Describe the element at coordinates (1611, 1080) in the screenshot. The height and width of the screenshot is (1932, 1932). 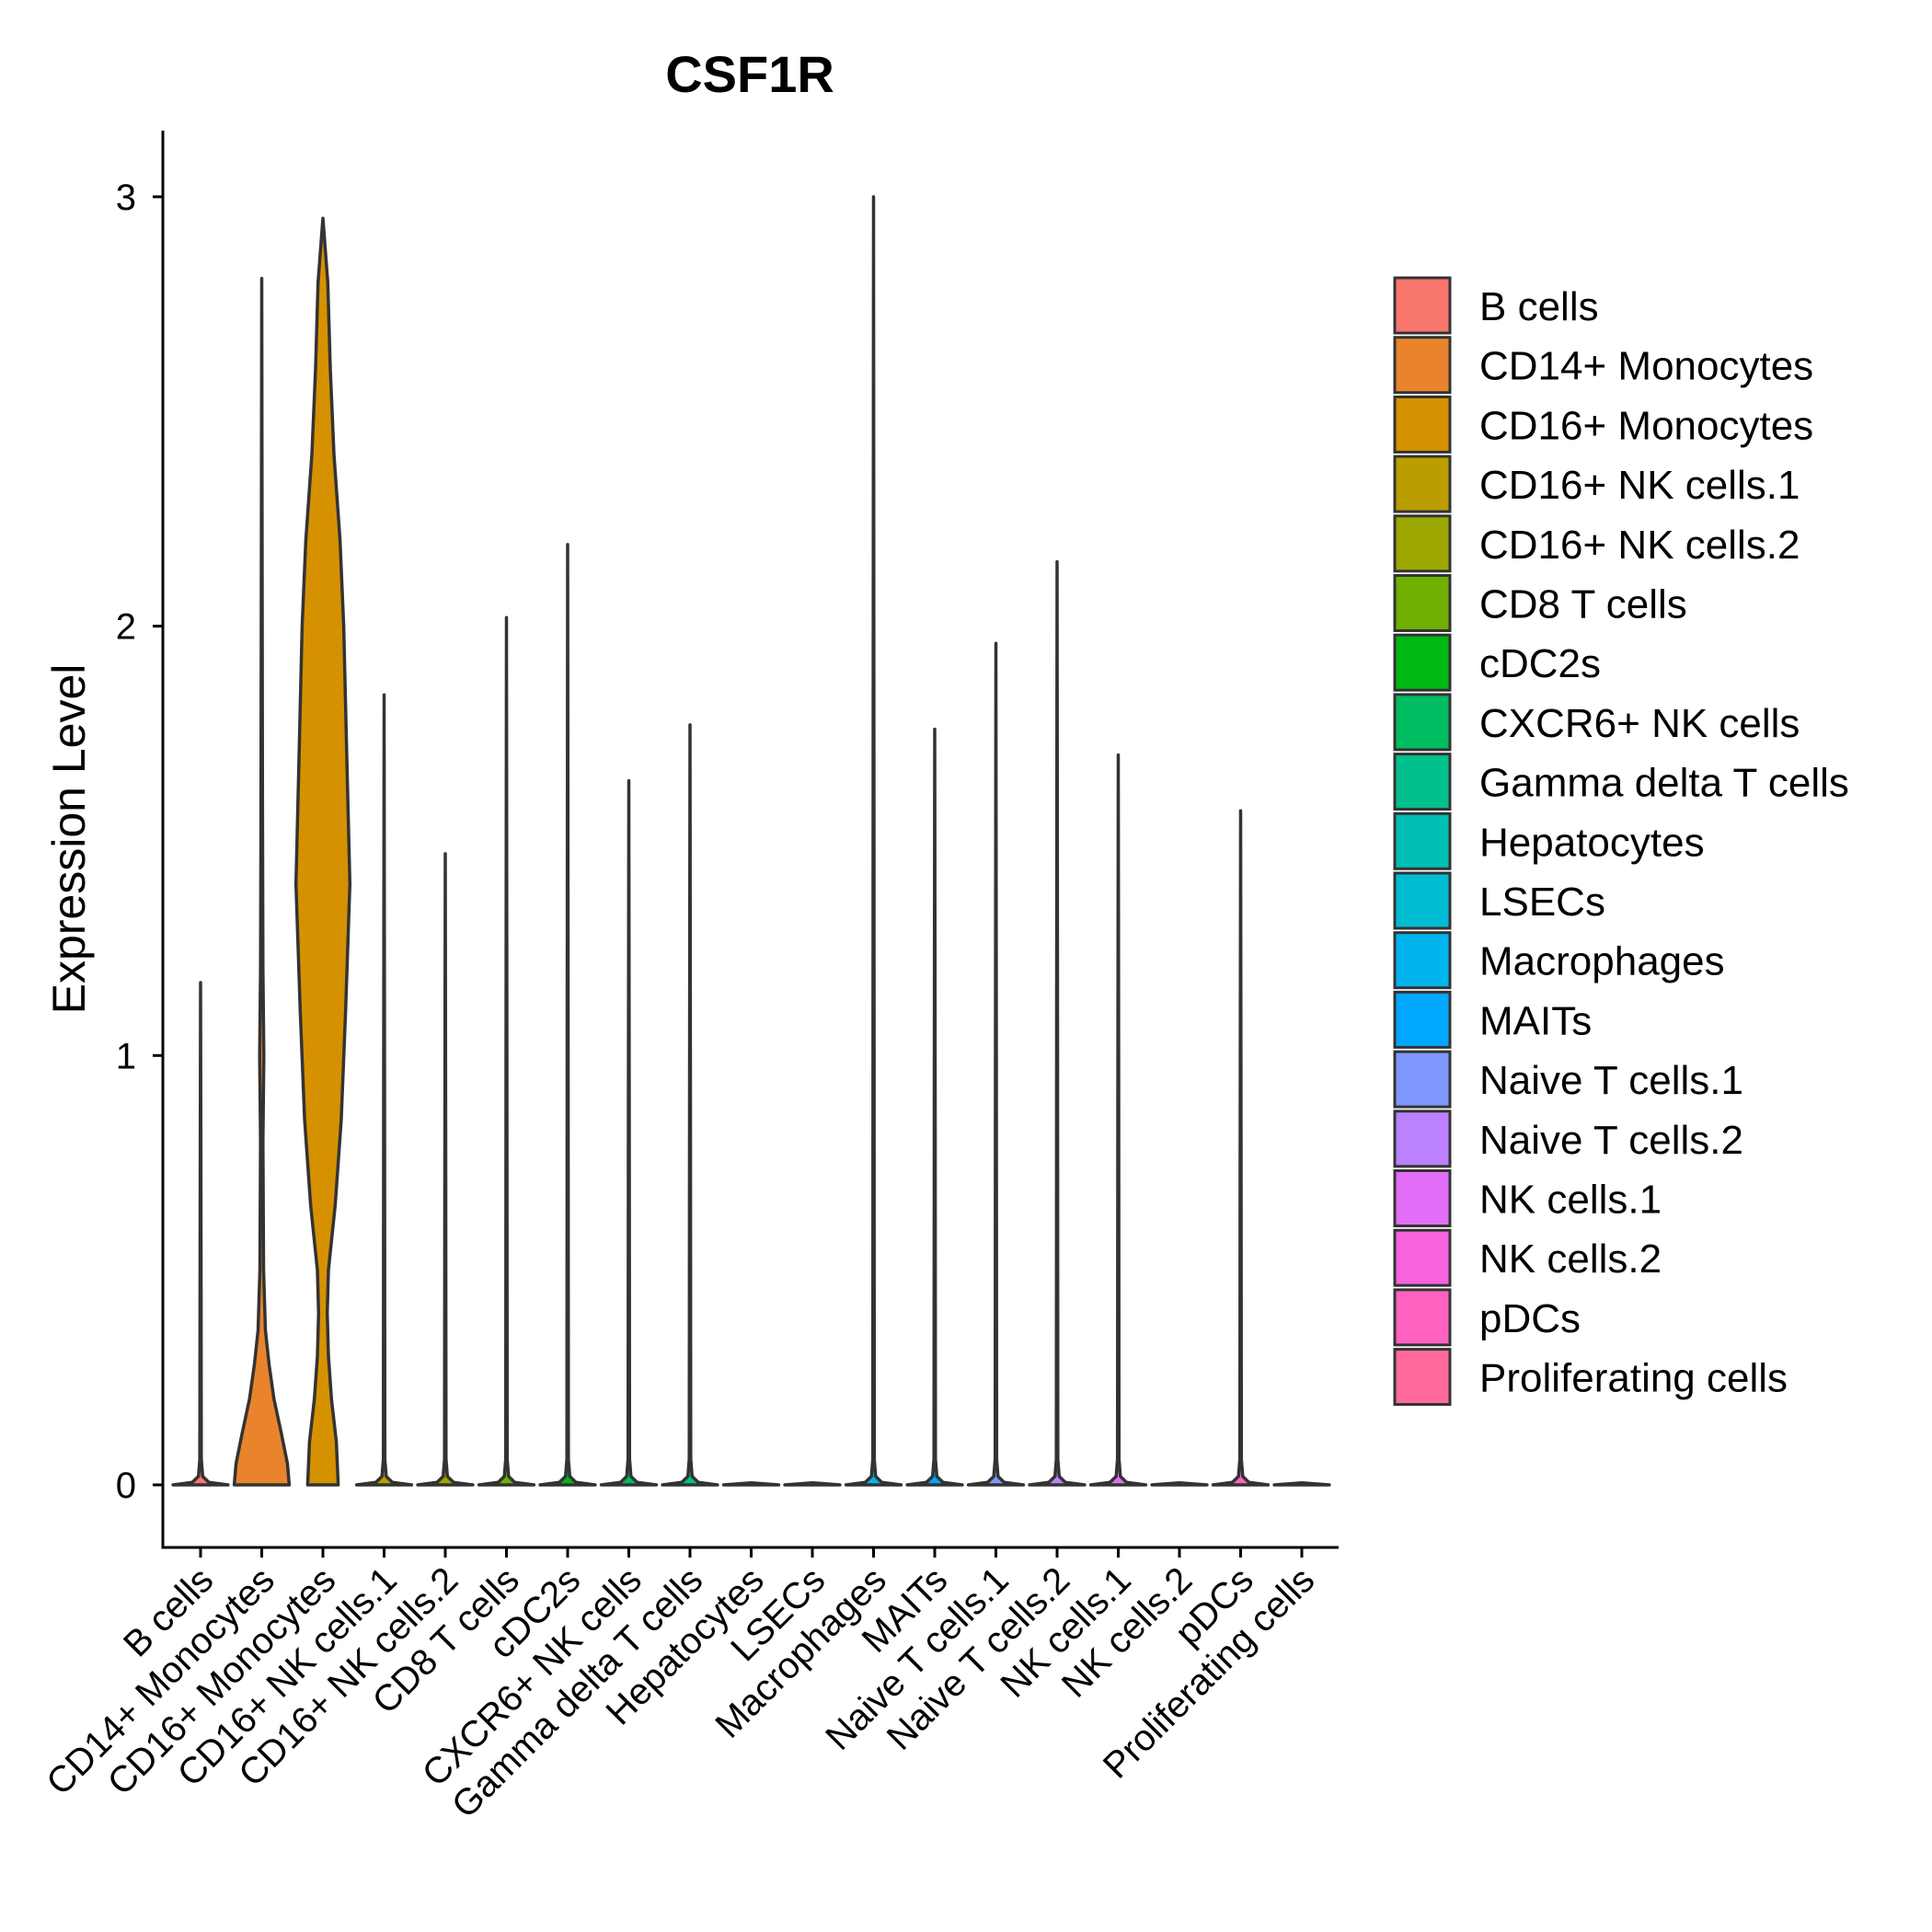
I see `legend-label: Naive T cells.1` at that location.